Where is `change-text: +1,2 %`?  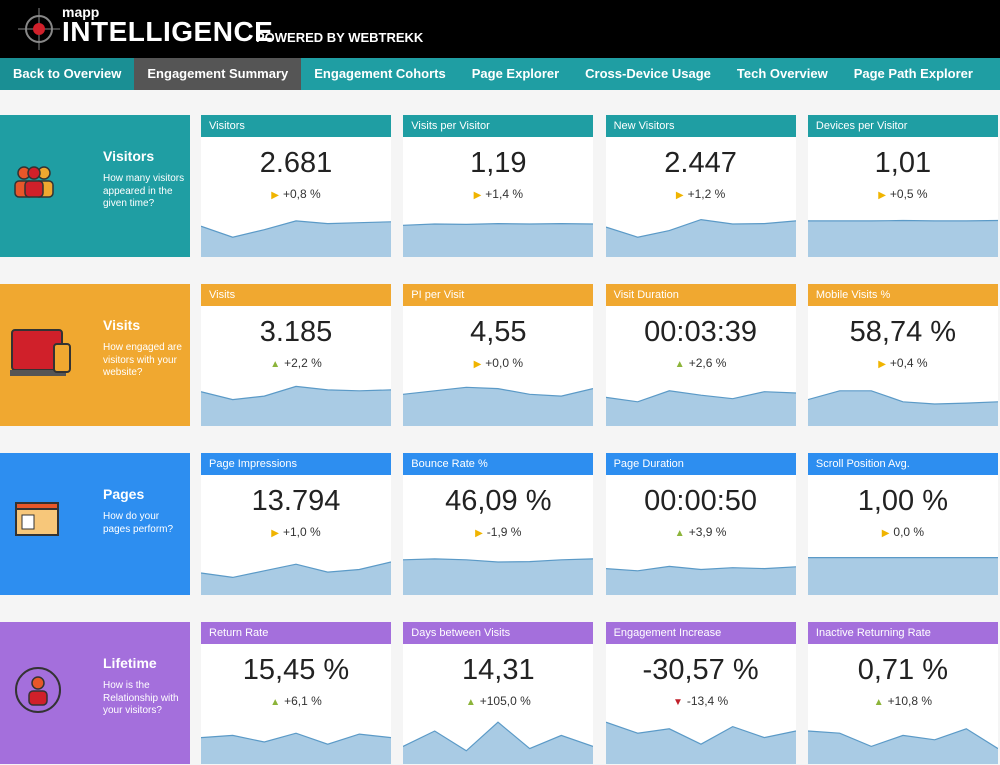 change-text: +1,2 % is located at coordinates (706, 194).